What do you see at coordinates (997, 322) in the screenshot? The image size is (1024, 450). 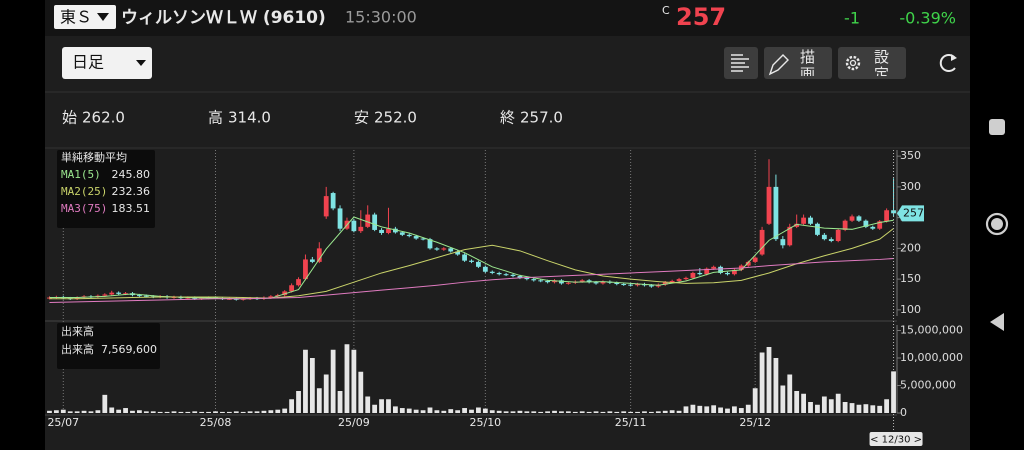 I see `back-button` at bounding box center [997, 322].